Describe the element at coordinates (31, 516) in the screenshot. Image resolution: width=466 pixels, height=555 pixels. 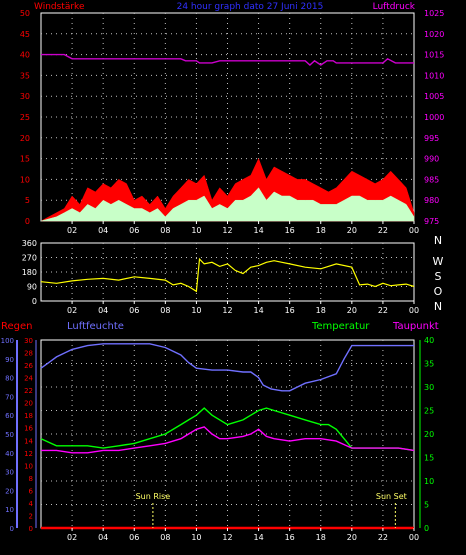
I see `humidity-tick-label: 2` at that location.